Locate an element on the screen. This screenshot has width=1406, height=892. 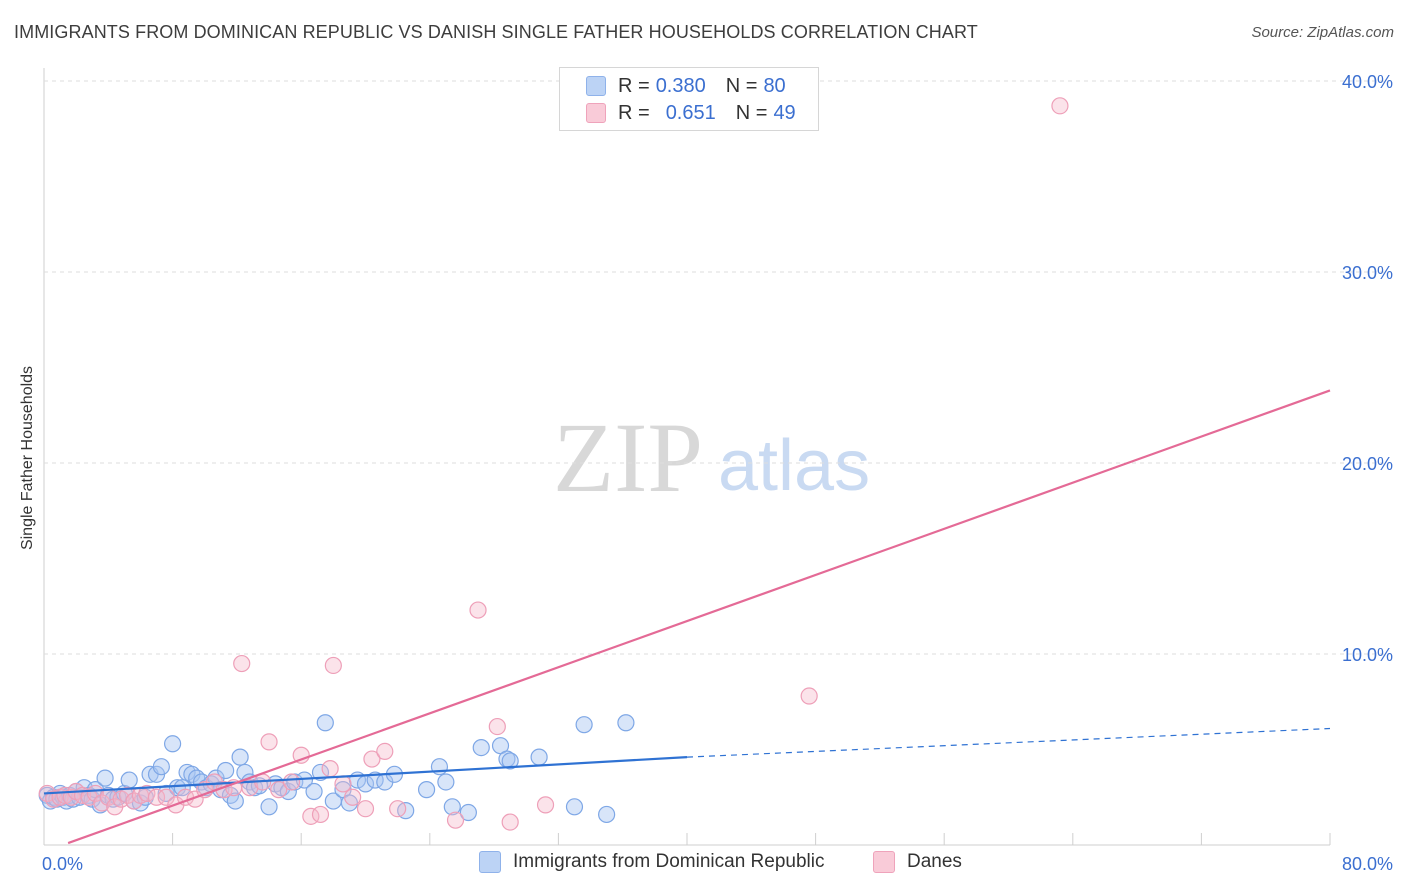
legend-swatch-blue is located at coordinates (596, 86).